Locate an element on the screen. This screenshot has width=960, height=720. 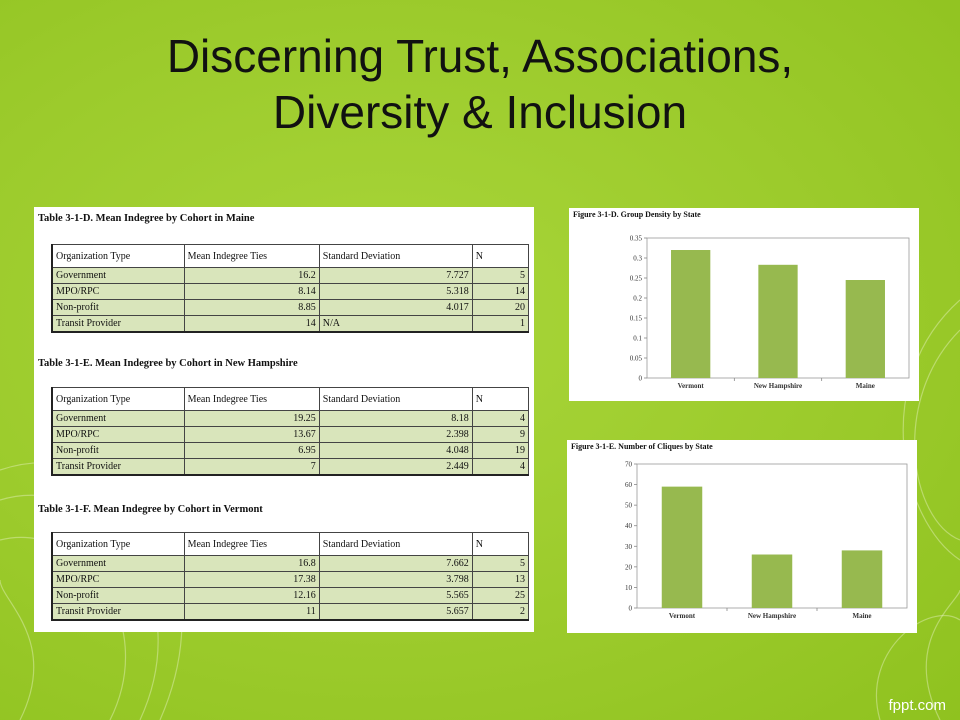
table-row: Transit Provider 14 N/A 1 is located at coordinates (290, 324).